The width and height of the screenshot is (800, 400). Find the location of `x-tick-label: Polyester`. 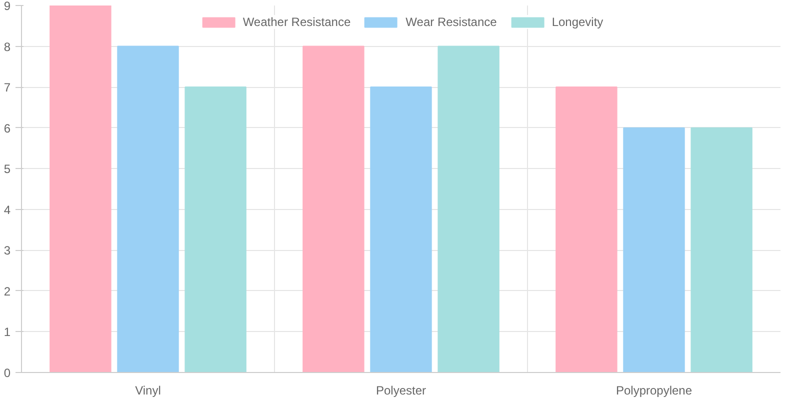

x-tick-label: Polyester is located at coordinates (401, 391).